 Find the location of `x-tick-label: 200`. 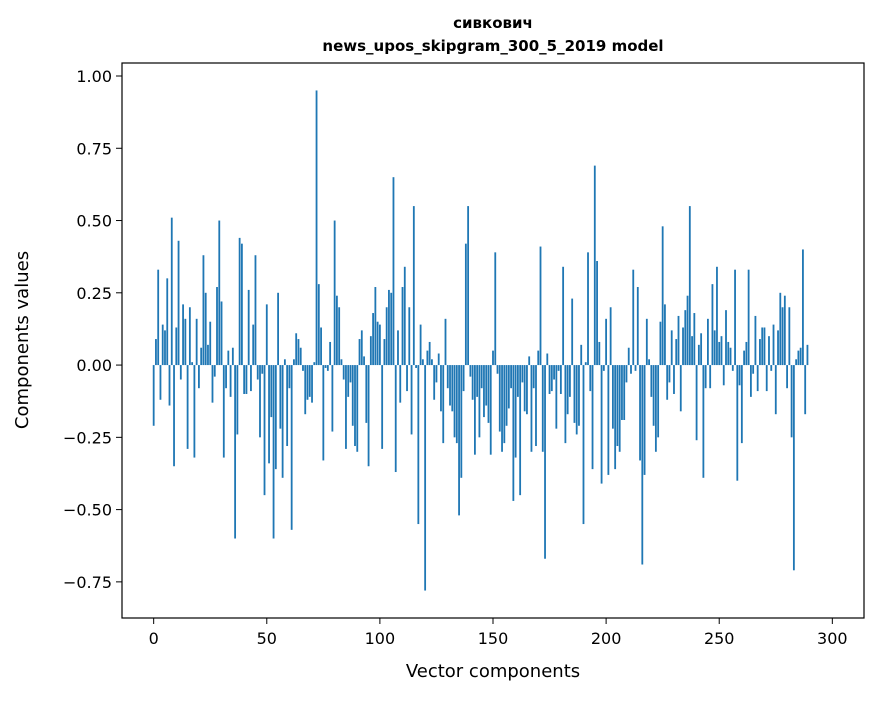

x-tick-label: 200 is located at coordinates (606, 638).